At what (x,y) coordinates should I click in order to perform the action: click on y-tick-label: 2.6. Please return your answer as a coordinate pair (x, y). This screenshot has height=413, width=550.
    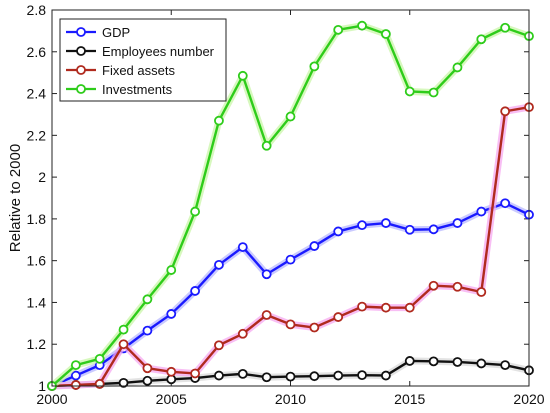
    Looking at the image, I should click on (37, 52).